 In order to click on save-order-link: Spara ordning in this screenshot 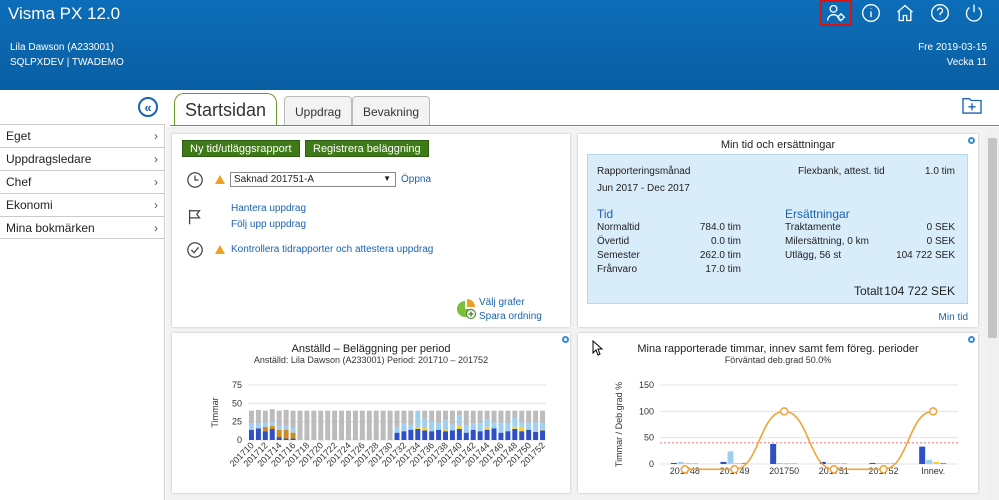, I will do `click(510, 316)`.